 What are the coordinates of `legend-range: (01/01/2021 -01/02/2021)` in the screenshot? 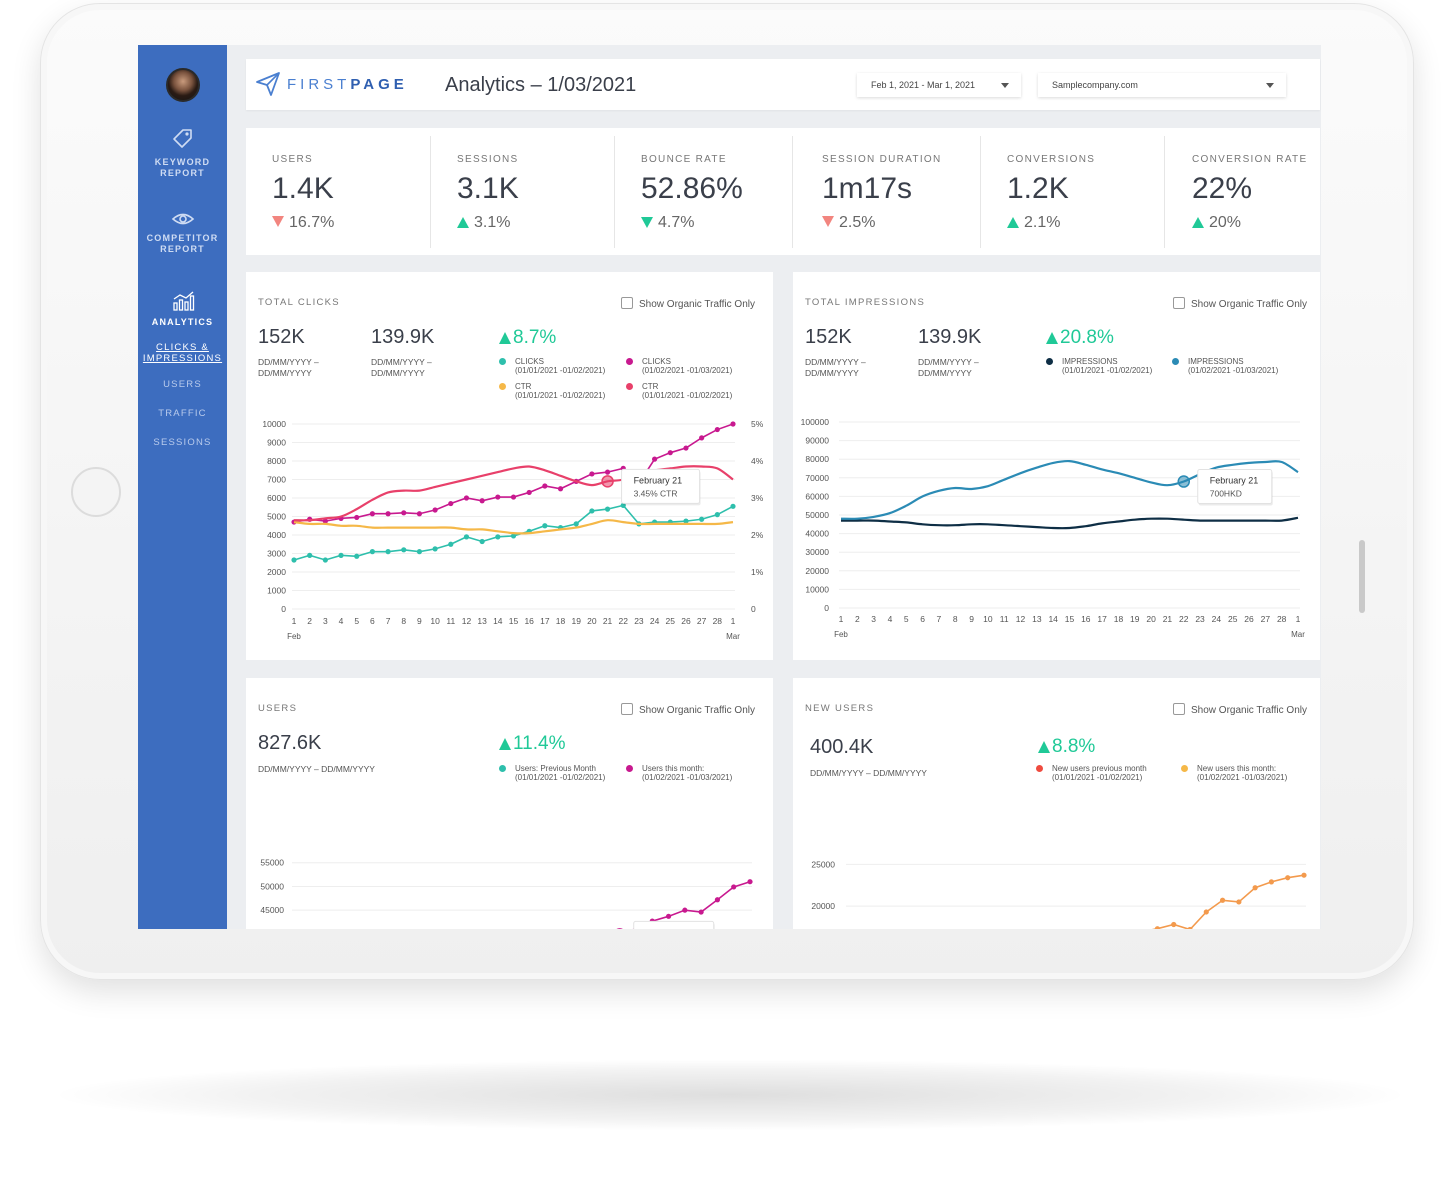 It's located at (1097, 777).